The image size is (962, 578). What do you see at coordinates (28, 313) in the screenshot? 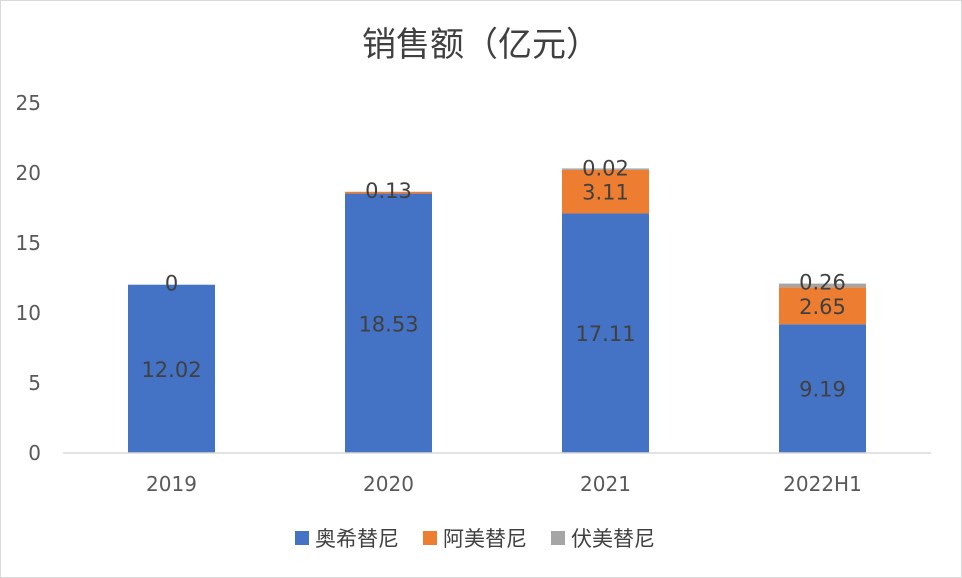
I see `y-tick-label: 10` at bounding box center [28, 313].